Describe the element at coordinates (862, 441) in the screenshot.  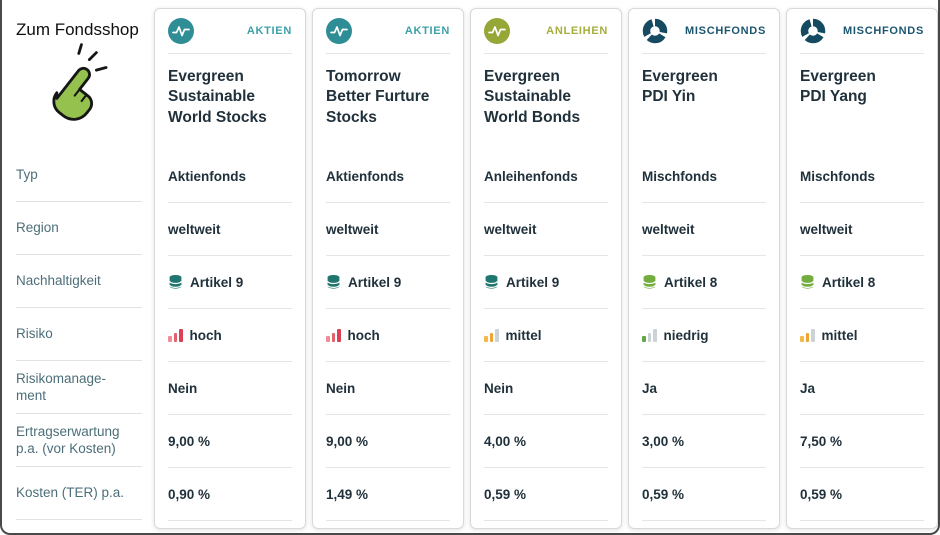
I see `ertrag-value: 7,50 %` at that location.